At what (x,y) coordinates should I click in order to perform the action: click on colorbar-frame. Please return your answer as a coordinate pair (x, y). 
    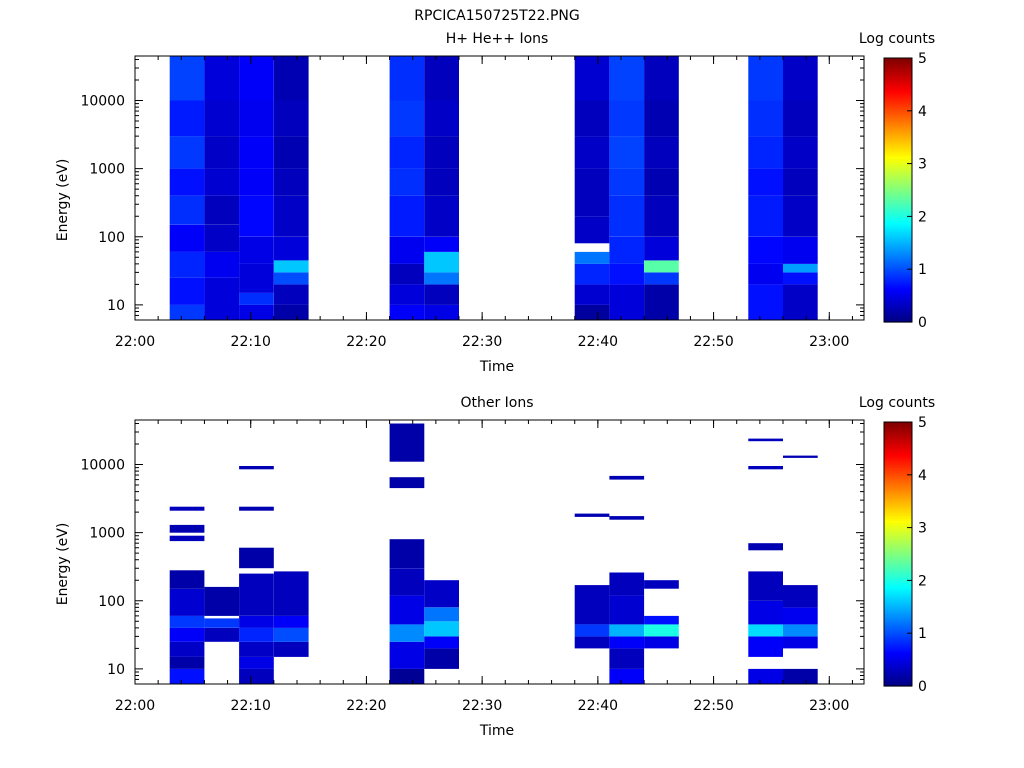
    Looking at the image, I should click on (898, 190).